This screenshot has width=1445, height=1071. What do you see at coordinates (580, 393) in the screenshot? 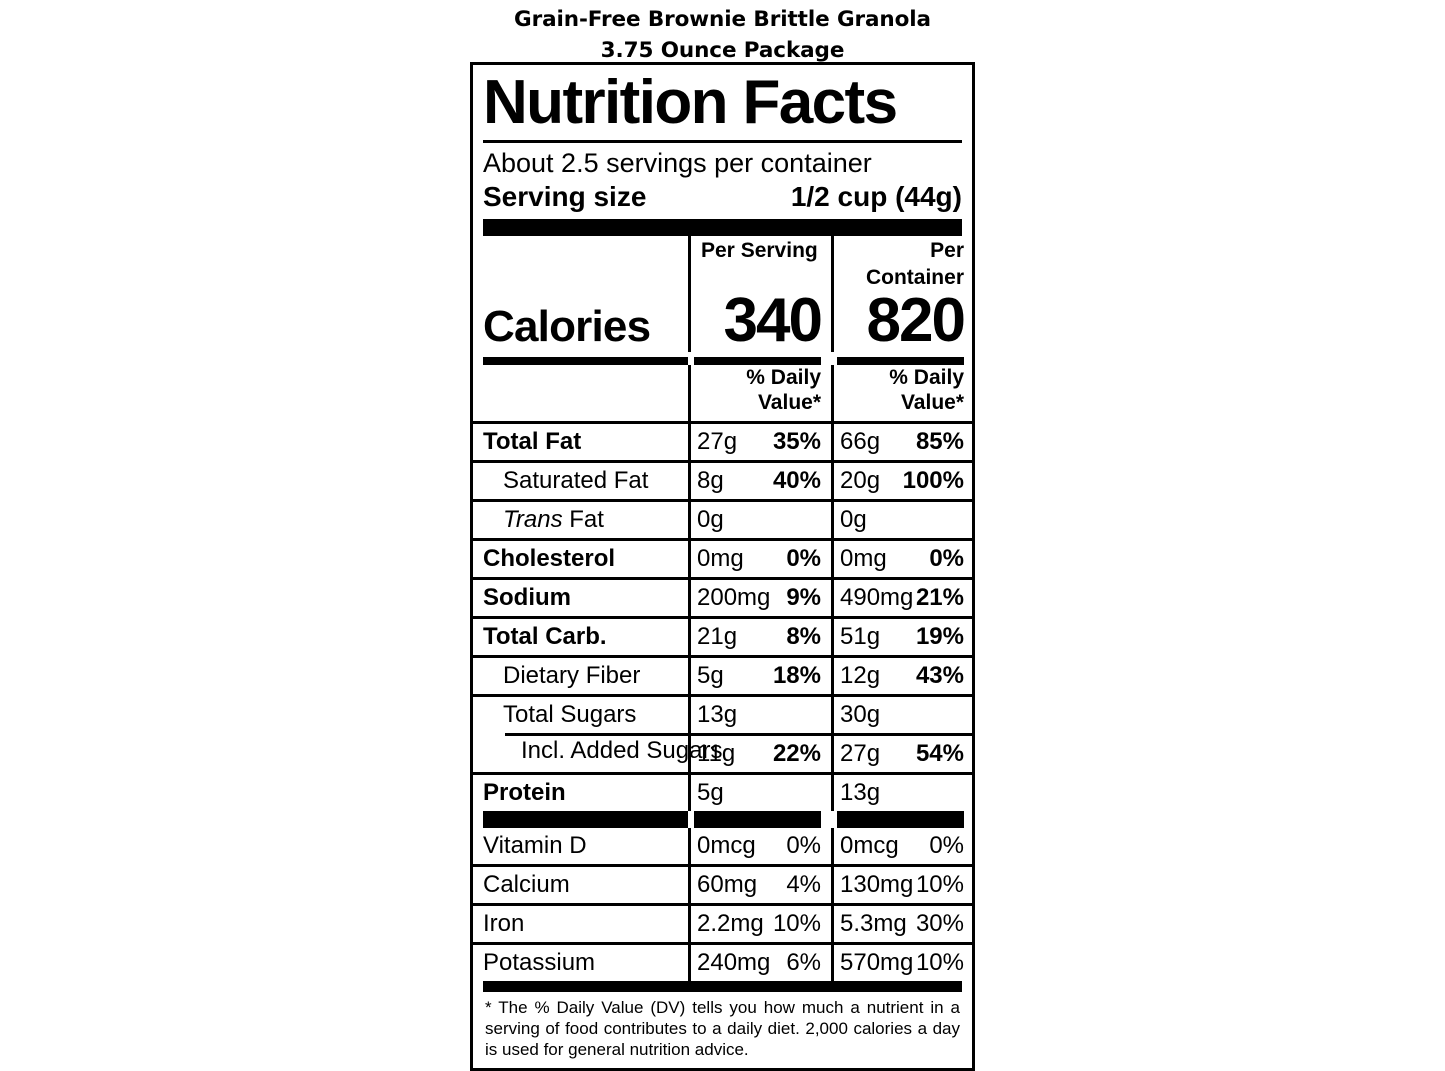
I see `daily-value-spacer` at bounding box center [580, 393].